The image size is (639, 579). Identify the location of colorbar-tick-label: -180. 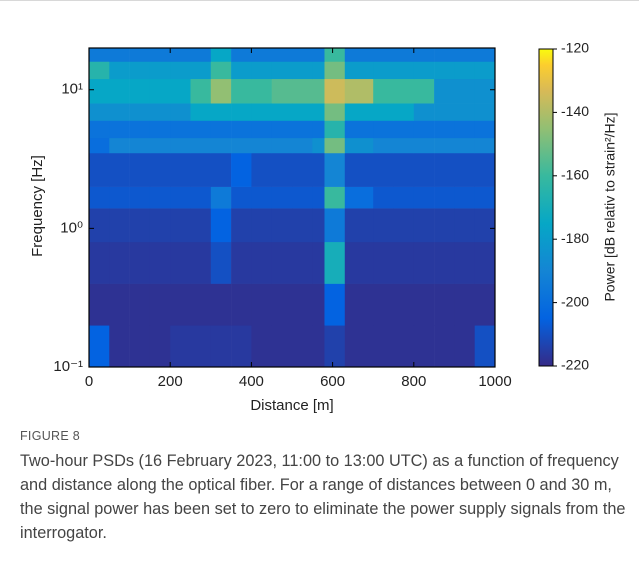
(575, 238).